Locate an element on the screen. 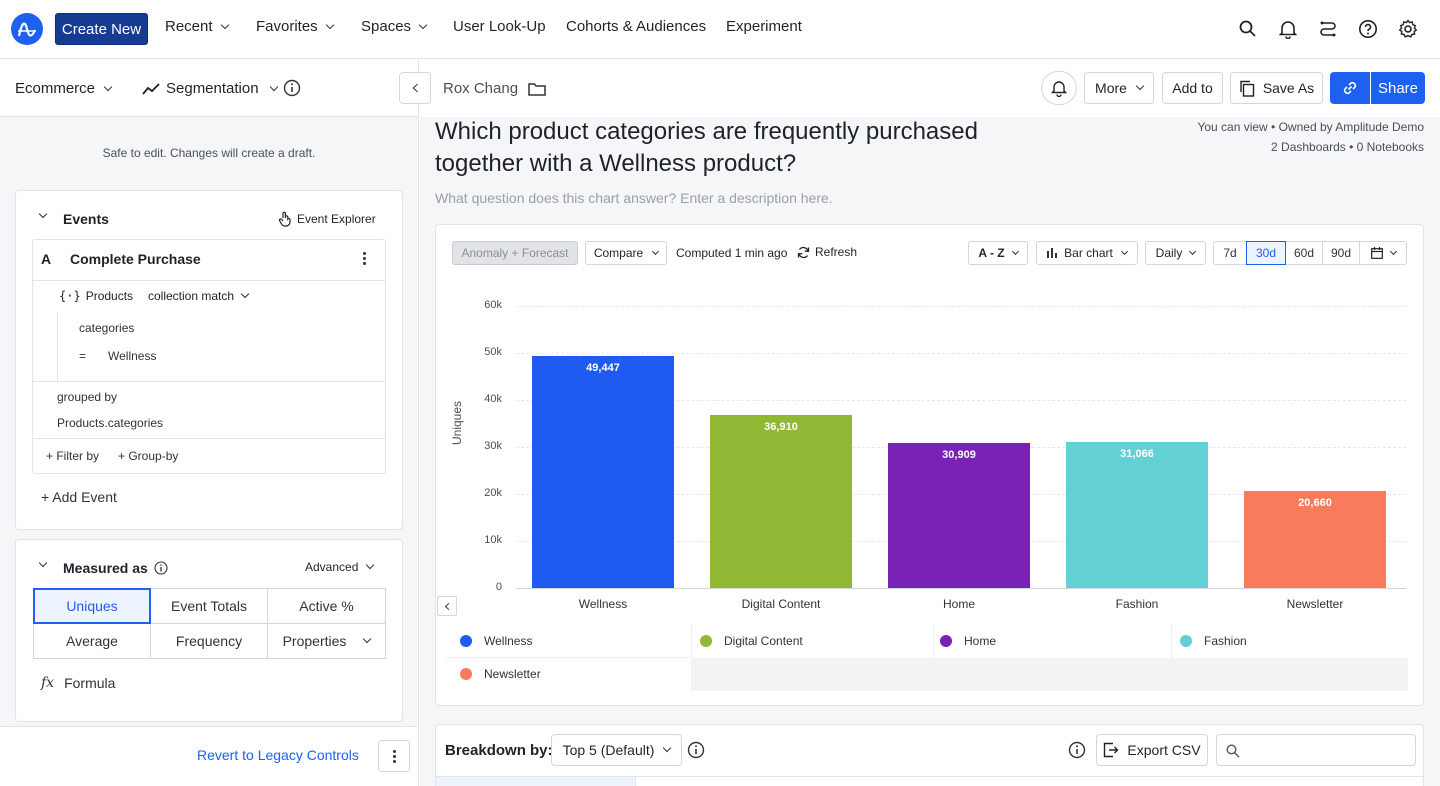  revert-legacy-link: Revert to Legacy Controls is located at coordinates (278, 755).